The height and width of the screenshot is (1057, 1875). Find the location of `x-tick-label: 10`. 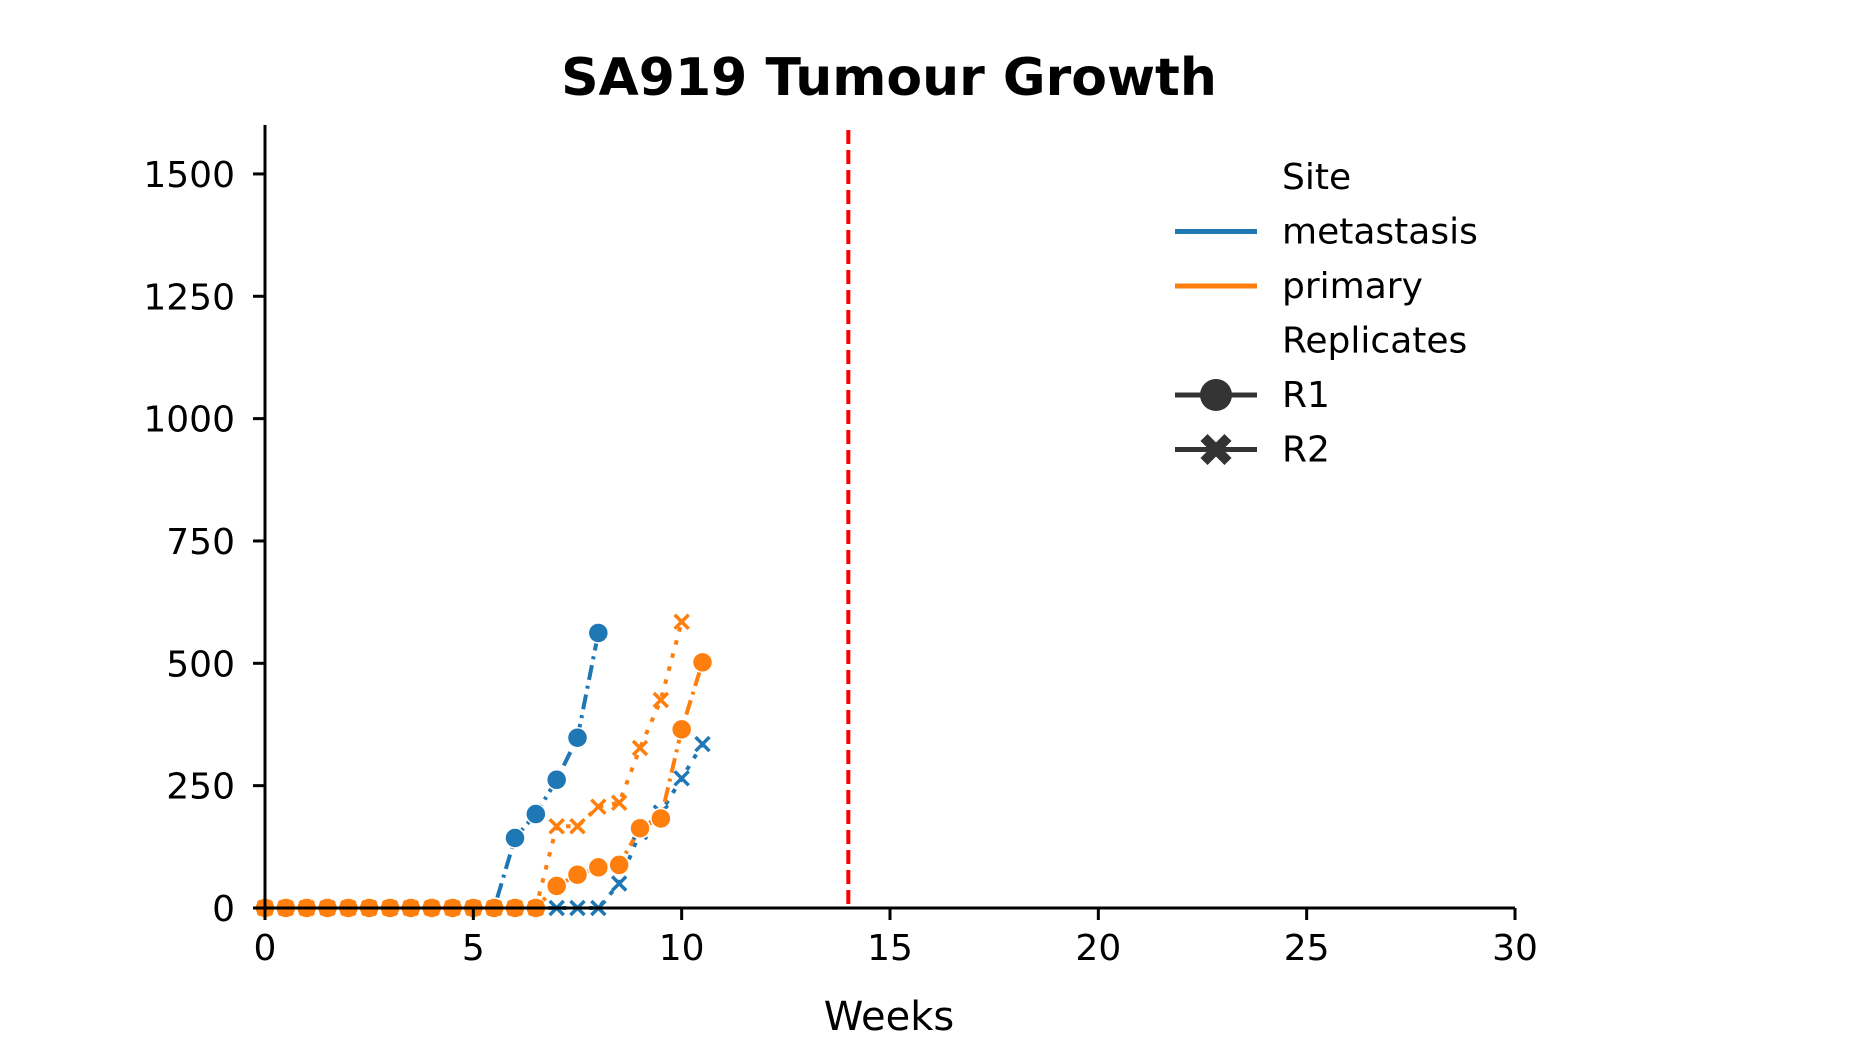

x-tick-label: 10 is located at coordinates (682, 948).